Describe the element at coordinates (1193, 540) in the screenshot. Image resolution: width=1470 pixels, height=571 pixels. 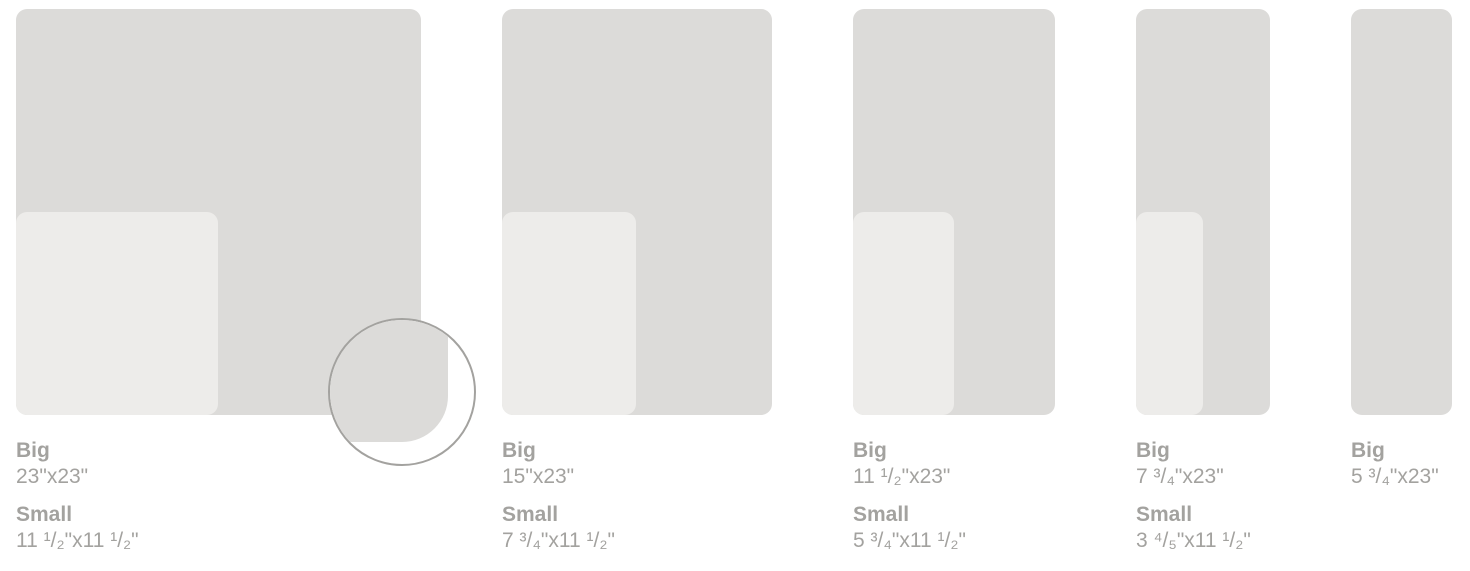
I see `small-dimensions: 3 ⁴/₅"x11 ¹/₂"` at that location.